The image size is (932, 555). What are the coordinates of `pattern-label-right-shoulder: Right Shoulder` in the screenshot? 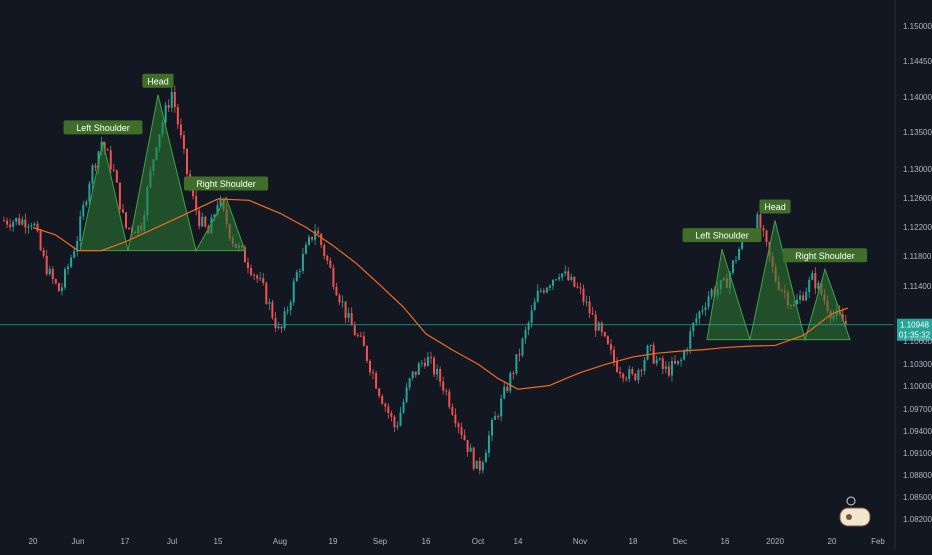 It's located at (825, 255).